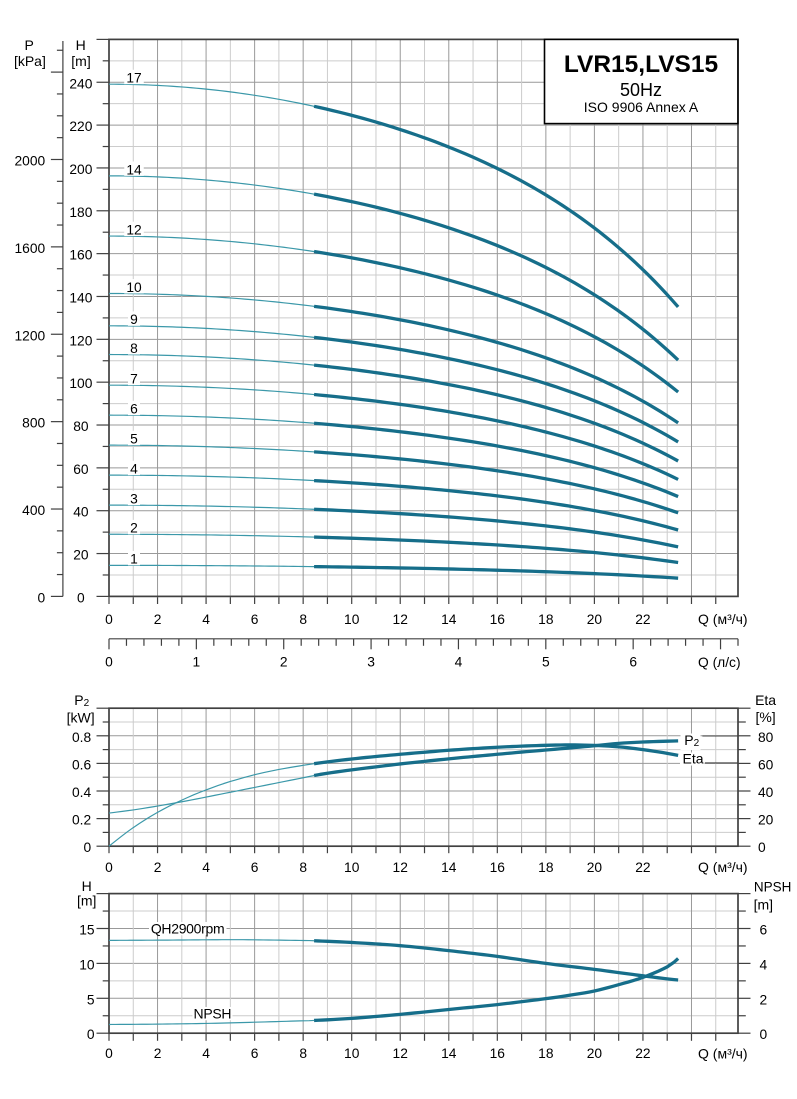 Image resolution: width=797 pixels, height=1099 pixels. Describe the element at coordinates (81, 820) in the screenshot. I see `svg-text: 0.2` at that location.